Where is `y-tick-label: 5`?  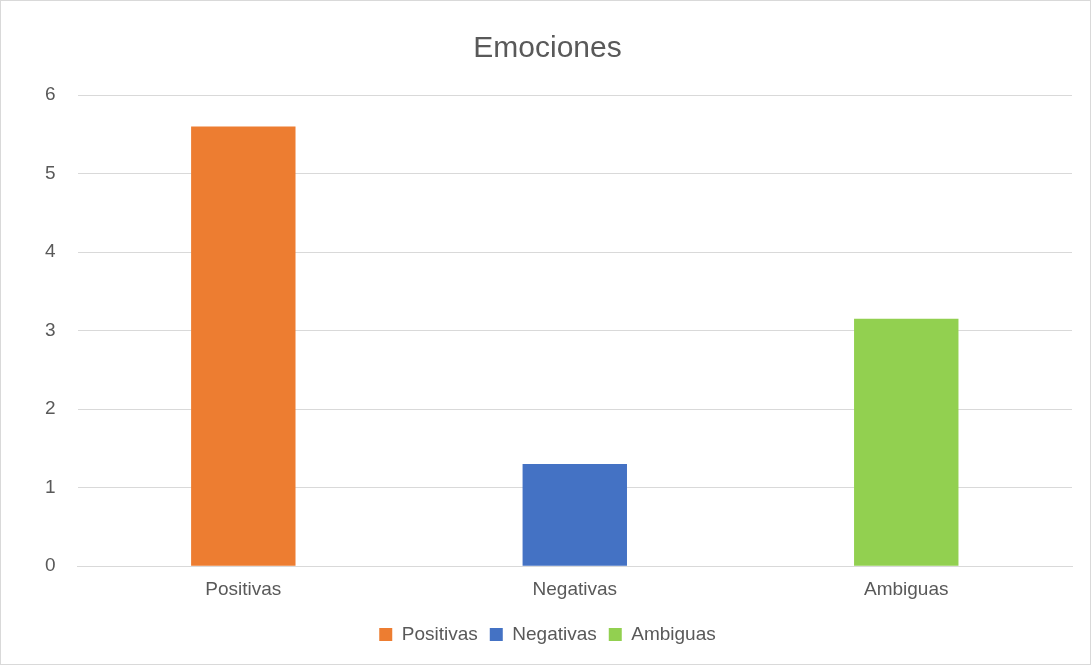
y-tick-label: 5 is located at coordinates (50, 172).